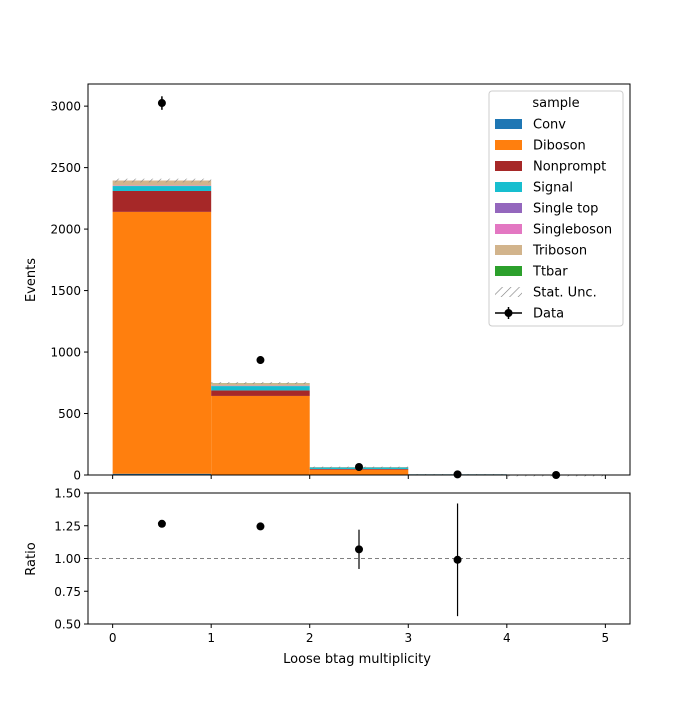 Image resolution: width=700 pixels, height=704 pixels. Describe the element at coordinates (65, 353) in the screenshot. I see `main-y-tick-label-2: 1000` at that location.